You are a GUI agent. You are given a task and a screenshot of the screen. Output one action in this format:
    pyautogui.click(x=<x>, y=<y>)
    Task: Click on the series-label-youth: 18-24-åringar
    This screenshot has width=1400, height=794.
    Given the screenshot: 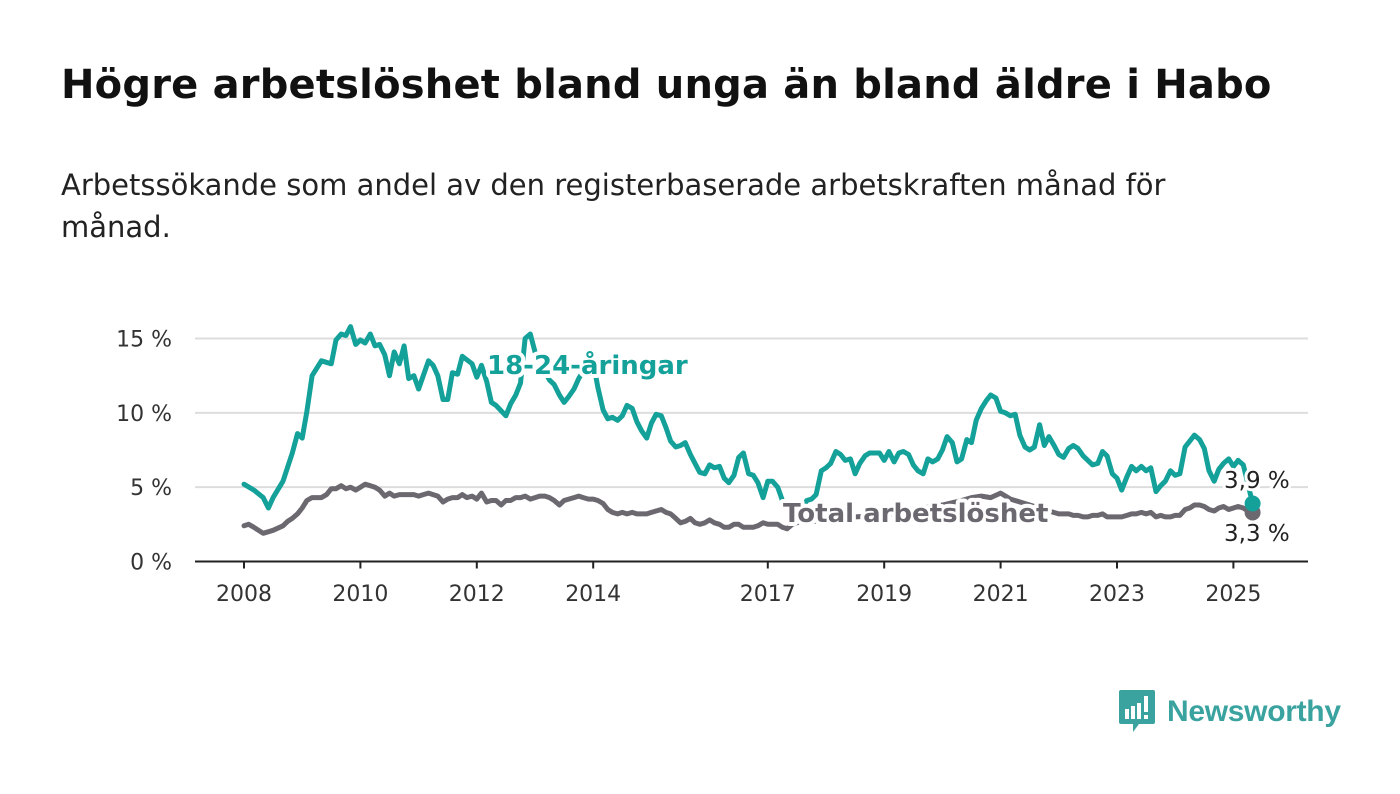 What is the action you would take?
    pyautogui.click(x=587, y=365)
    